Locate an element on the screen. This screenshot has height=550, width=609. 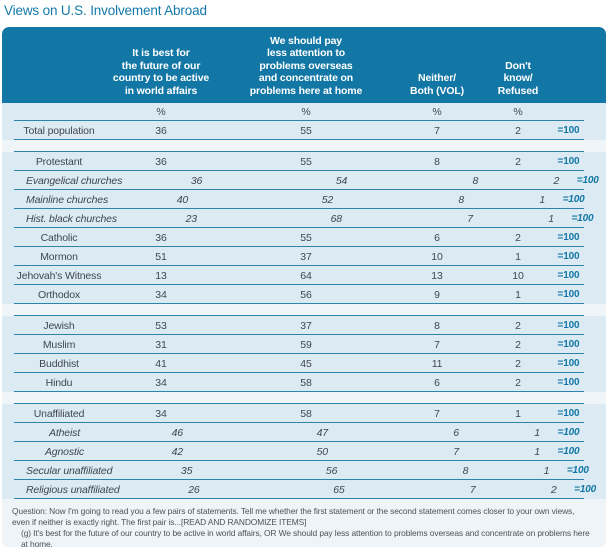
row-label: Jehovah's Witness is located at coordinates (59, 275).